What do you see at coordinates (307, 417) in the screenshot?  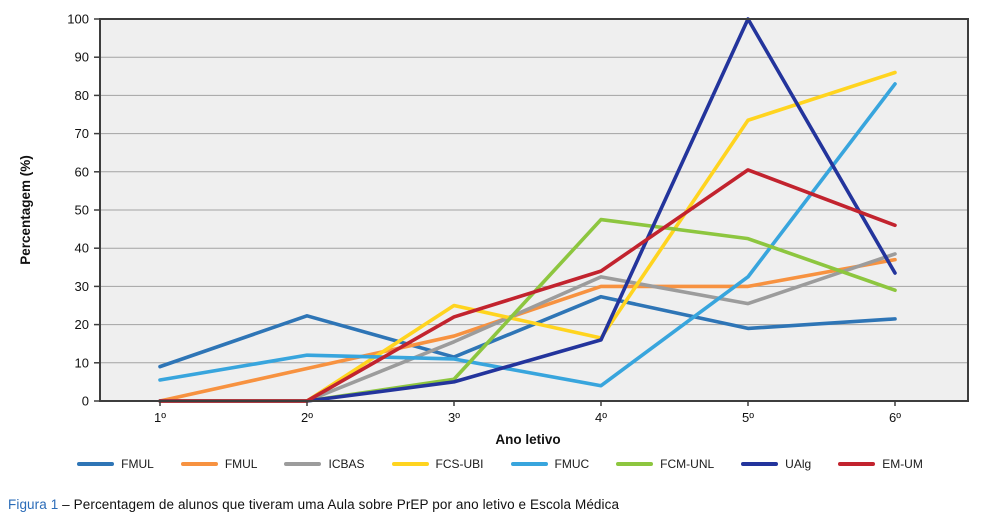 I see `x-tick-label: 2º` at bounding box center [307, 417].